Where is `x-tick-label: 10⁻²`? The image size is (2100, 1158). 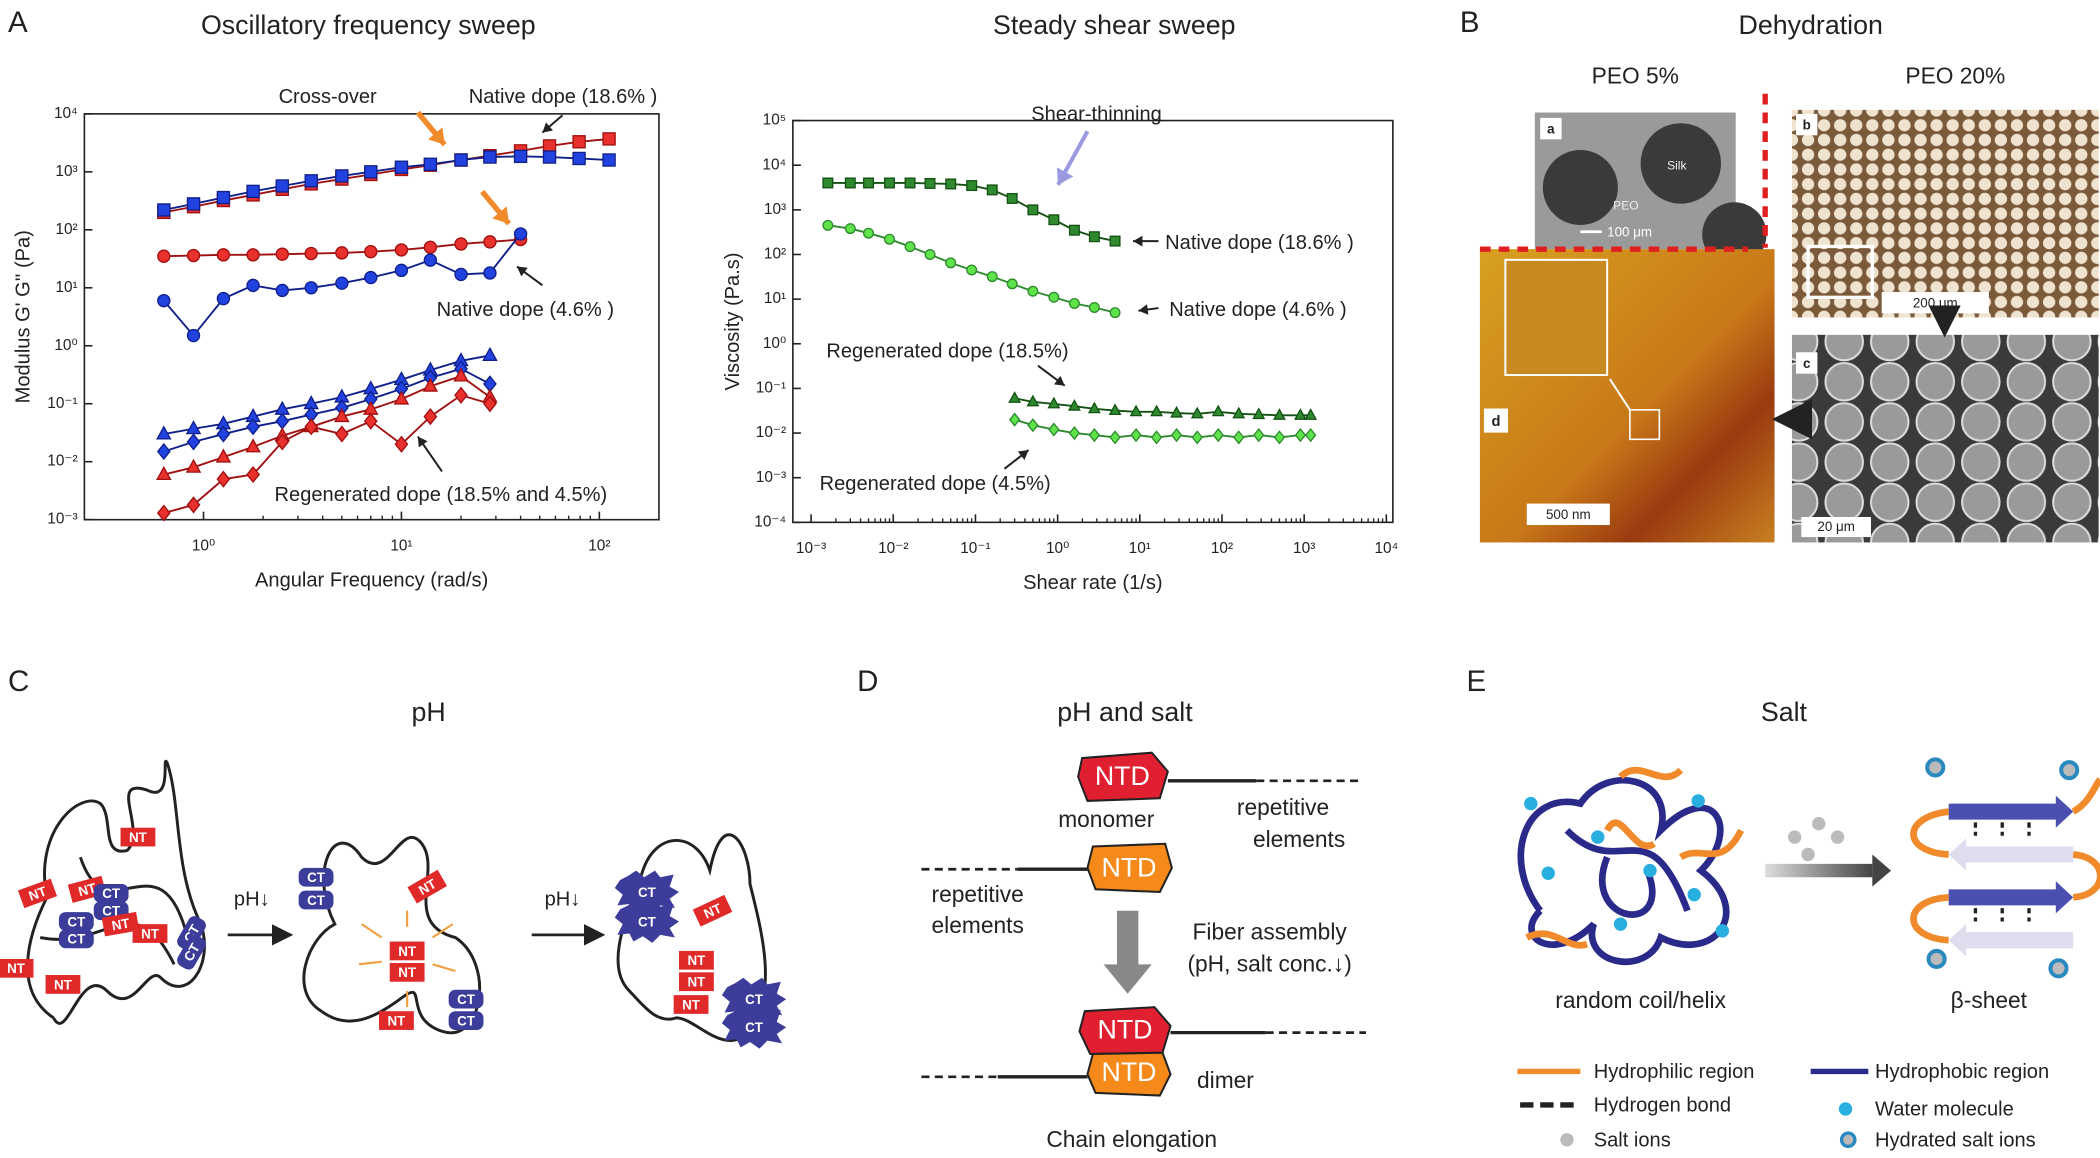
x-tick-label: 10⁻² is located at coordinates (893, 548).